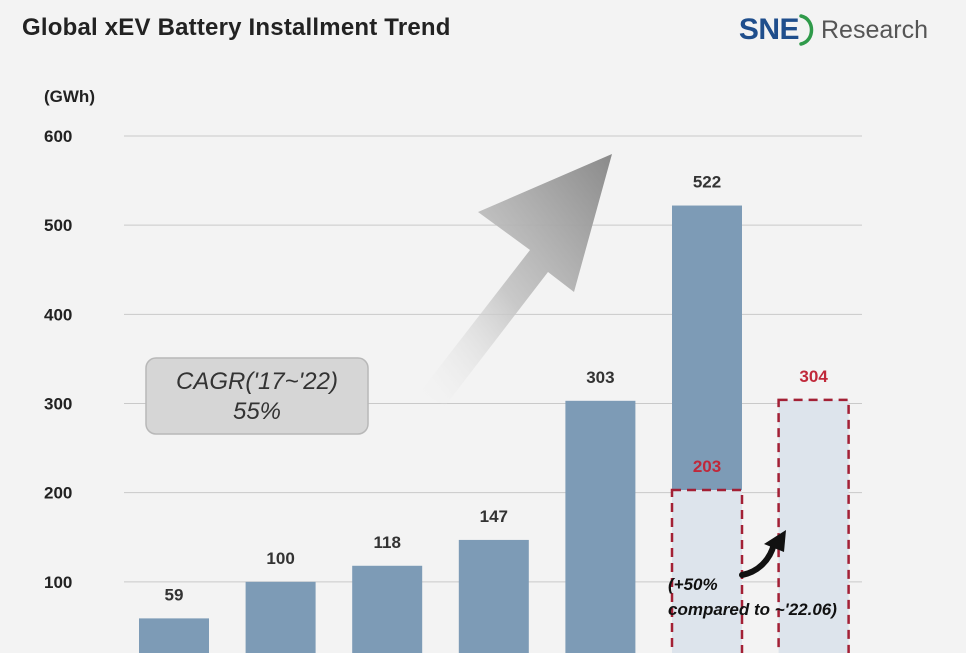 This screenshot has height=653, width=966. Describe the element at coordinates (257, 411) in the screenshot. I see `cagr-value: 55%` at that location.